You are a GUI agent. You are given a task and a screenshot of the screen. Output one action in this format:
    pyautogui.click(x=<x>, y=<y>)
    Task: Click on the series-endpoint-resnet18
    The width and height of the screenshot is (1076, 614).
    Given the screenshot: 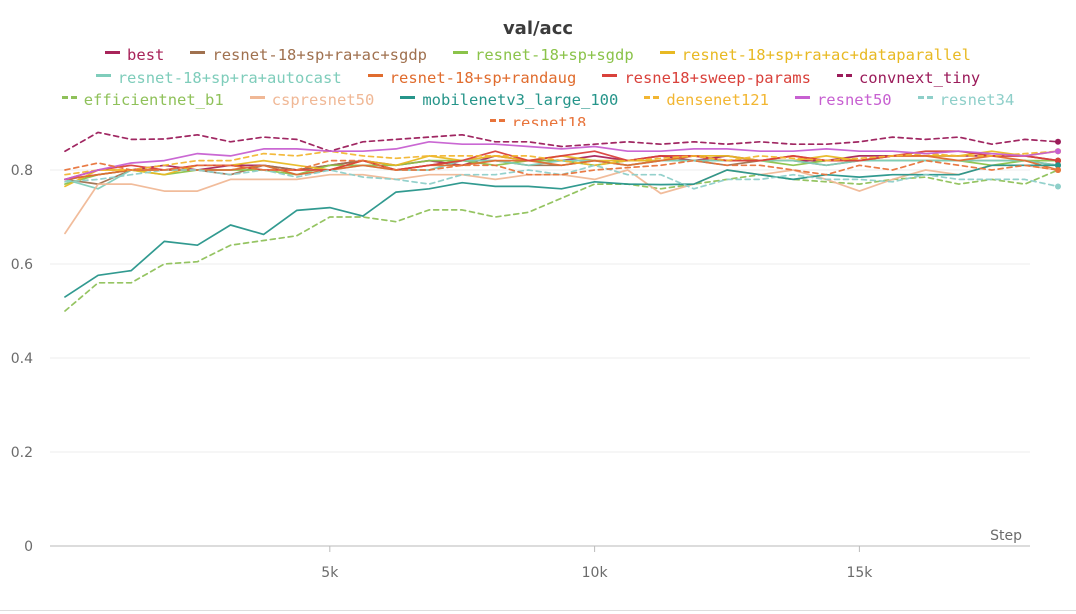 What is the action you would take?
    pyautogui.click(x=1058, y=170)
    